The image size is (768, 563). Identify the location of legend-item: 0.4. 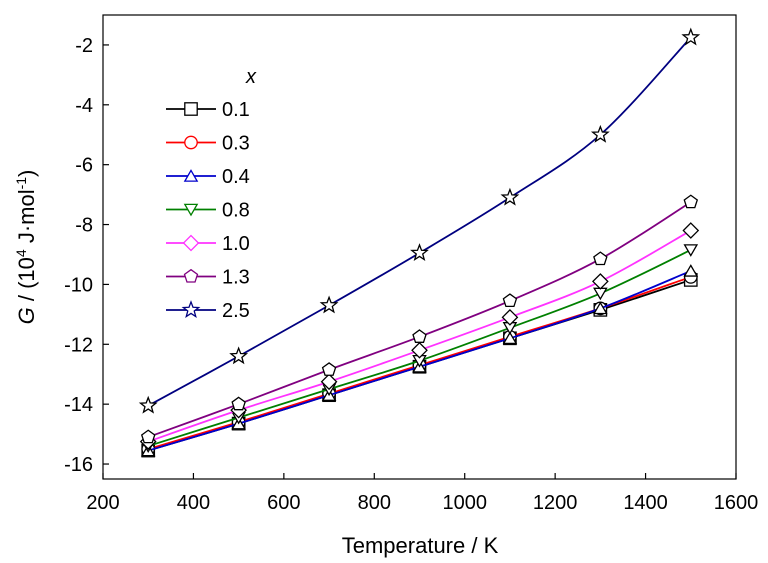
(208, 177).